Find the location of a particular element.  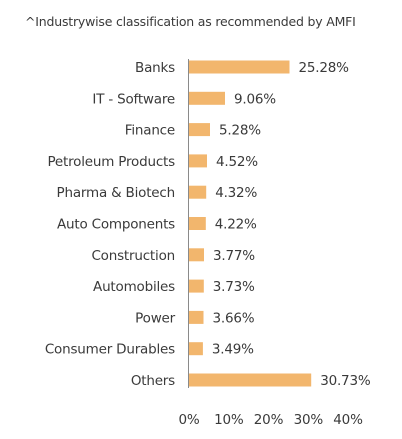

value-label: 3.66% is located at coordinates (234, 318).